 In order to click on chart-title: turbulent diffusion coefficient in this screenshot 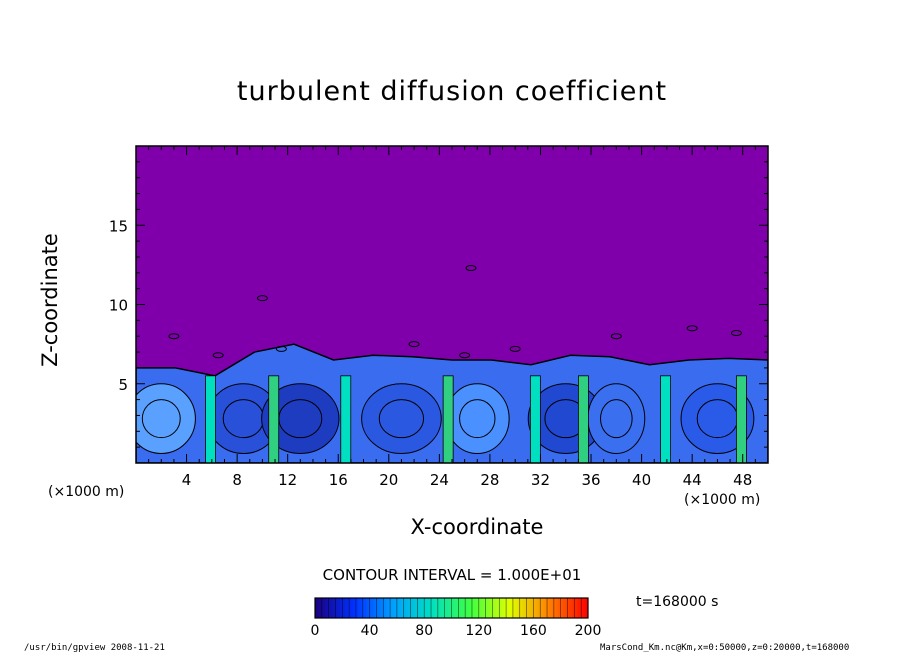, I will do `click(452, 91)`.